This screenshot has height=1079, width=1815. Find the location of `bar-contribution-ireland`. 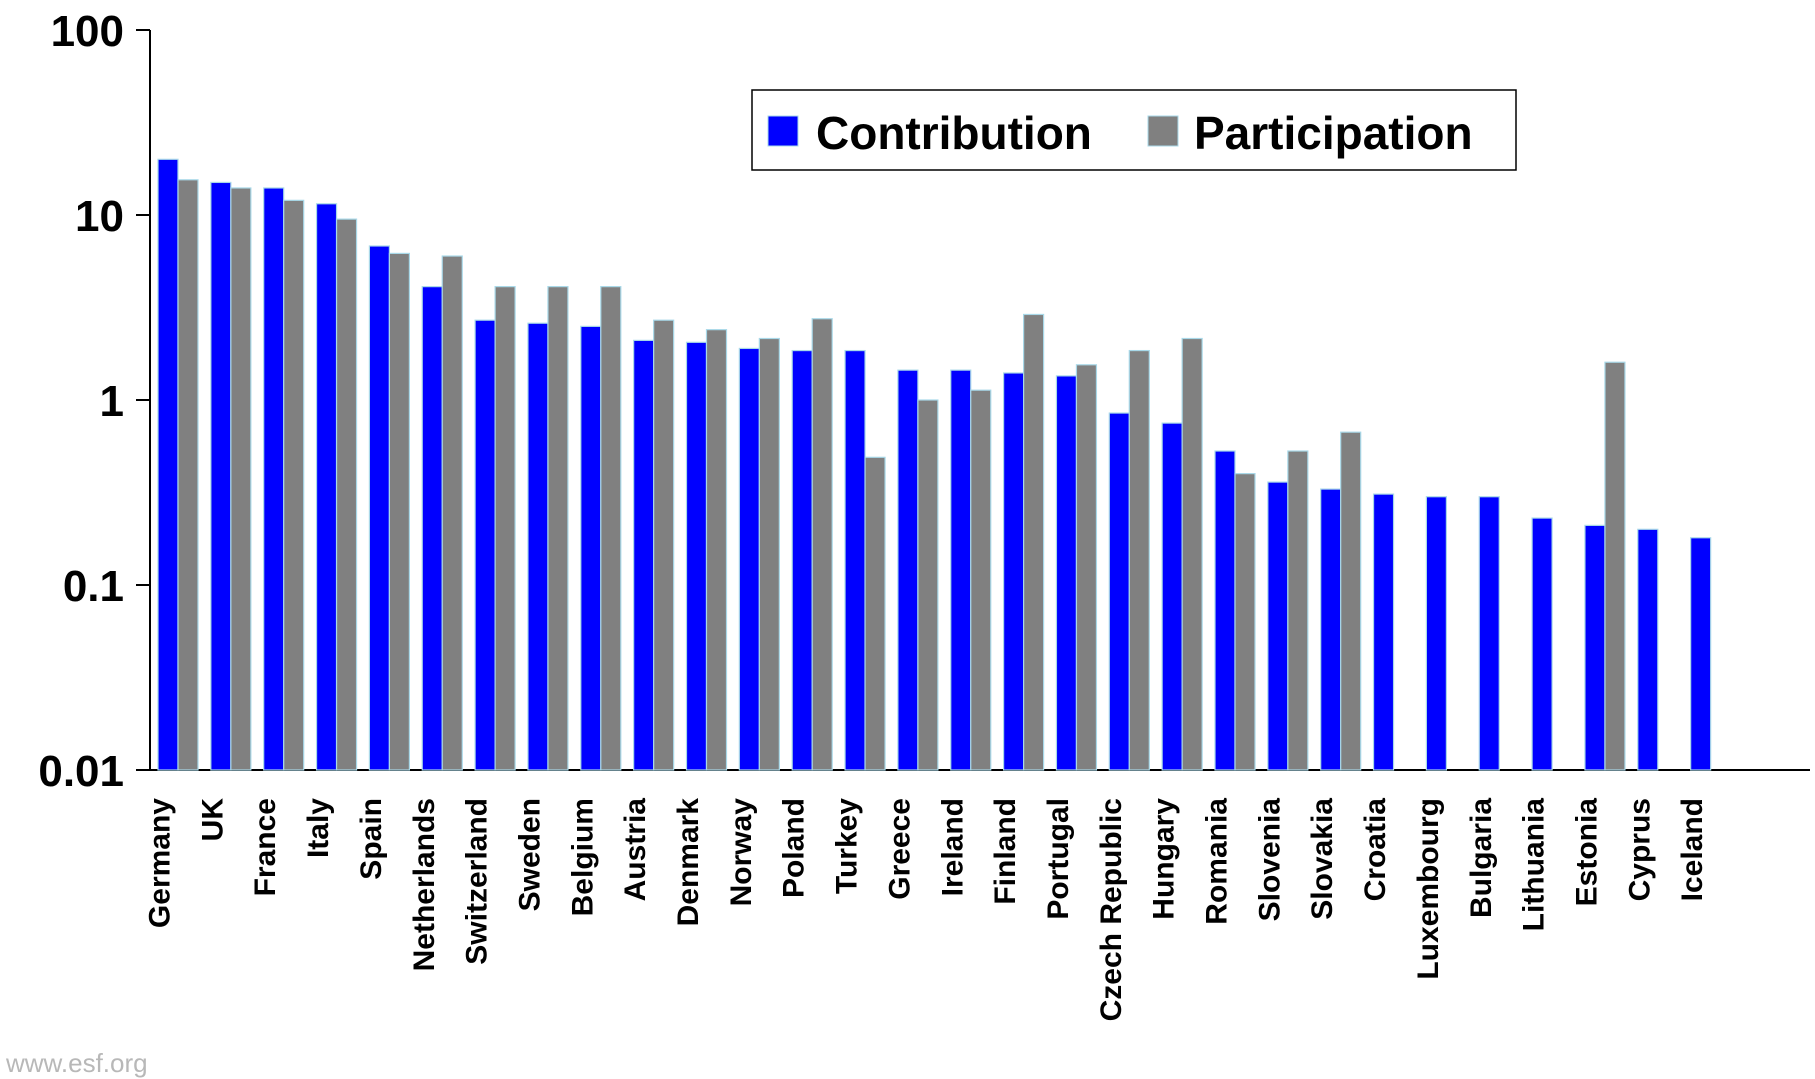

bar-contribution-ireland is located at coordinates (961, 570).